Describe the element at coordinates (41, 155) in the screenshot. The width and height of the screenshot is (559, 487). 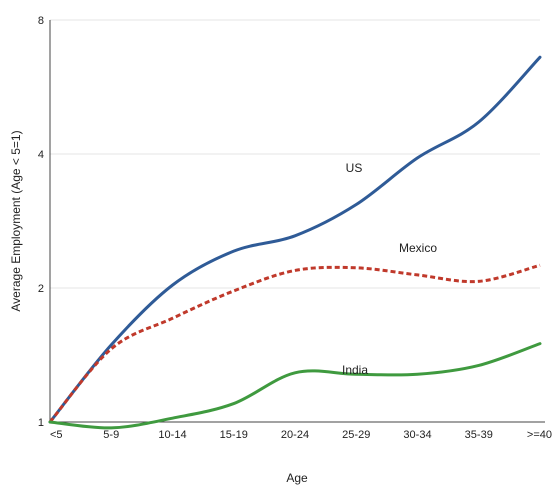
I see `y-tick-label: 4` at that location.